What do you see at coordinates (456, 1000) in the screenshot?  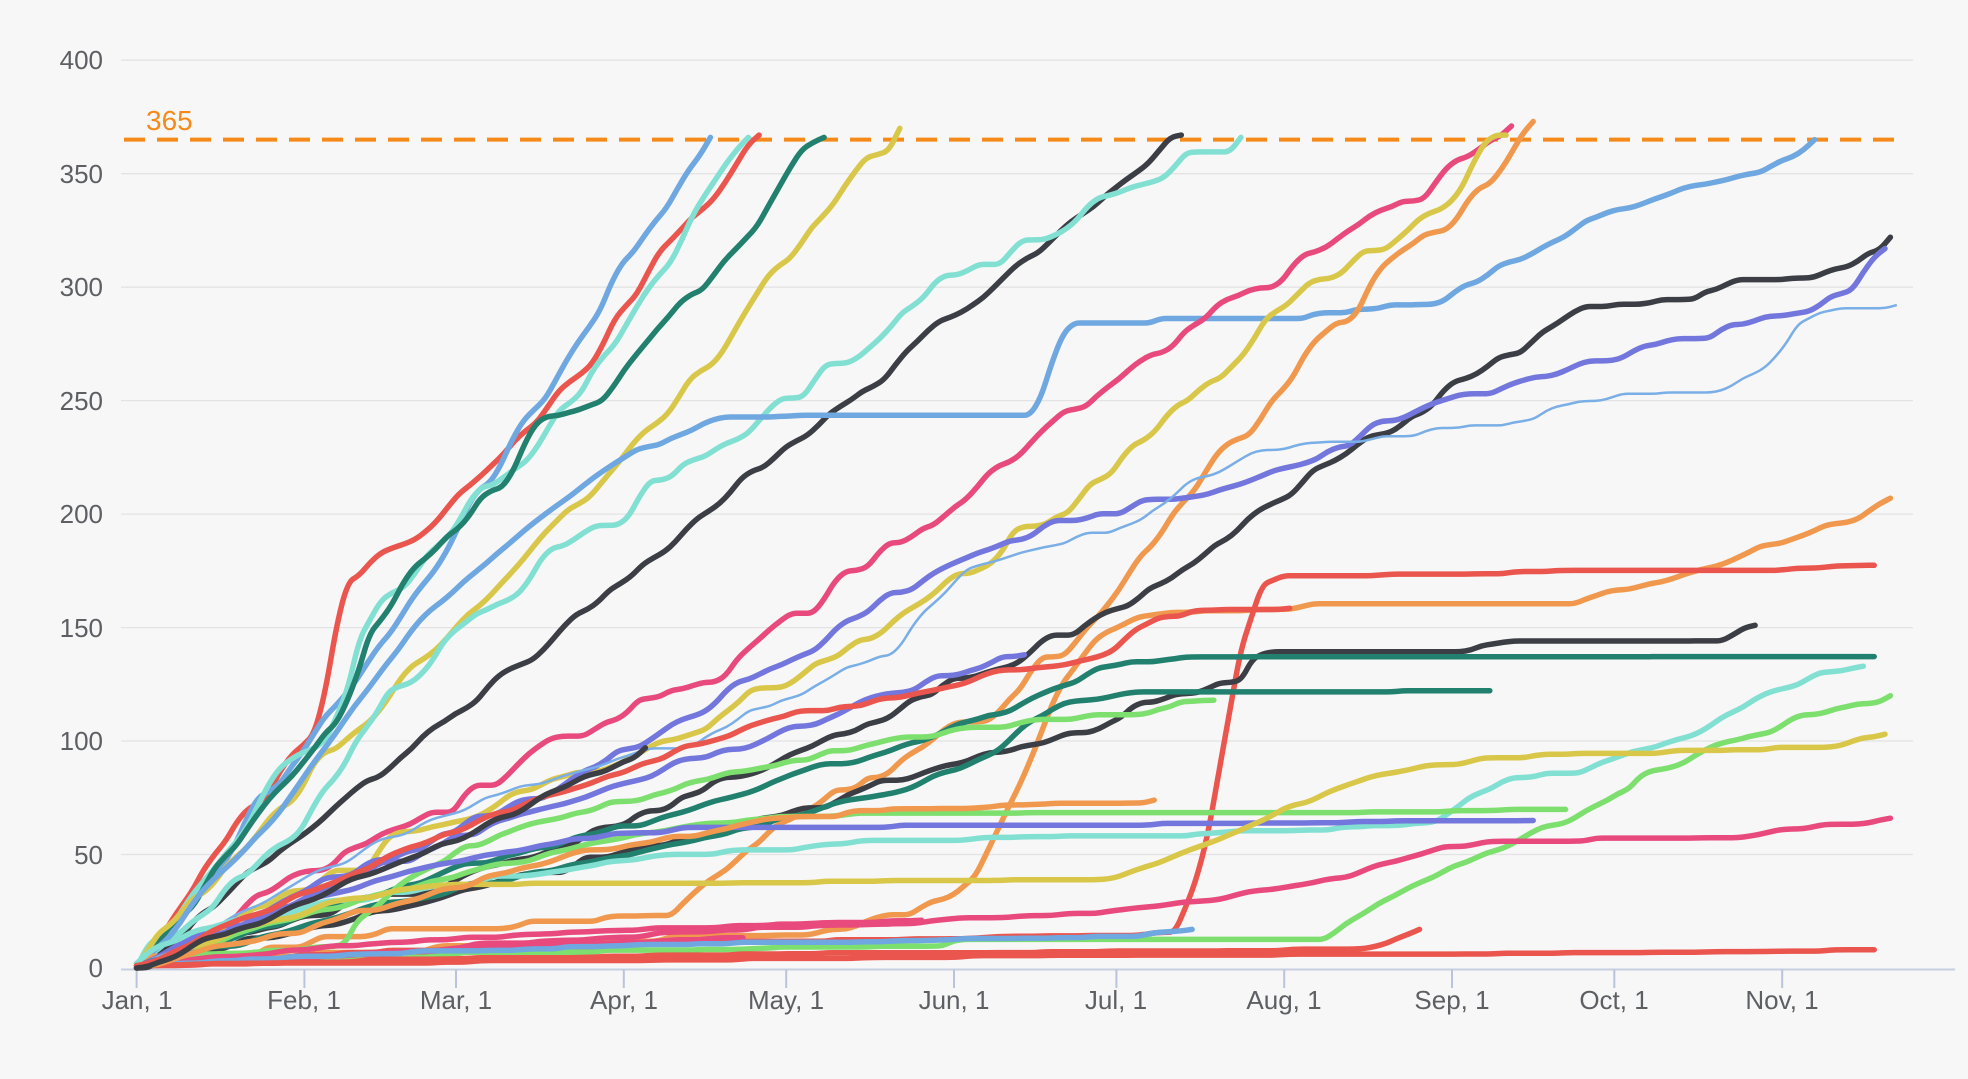 I see `svg-text: Mar, 1` at bounding box center [456, 1000].